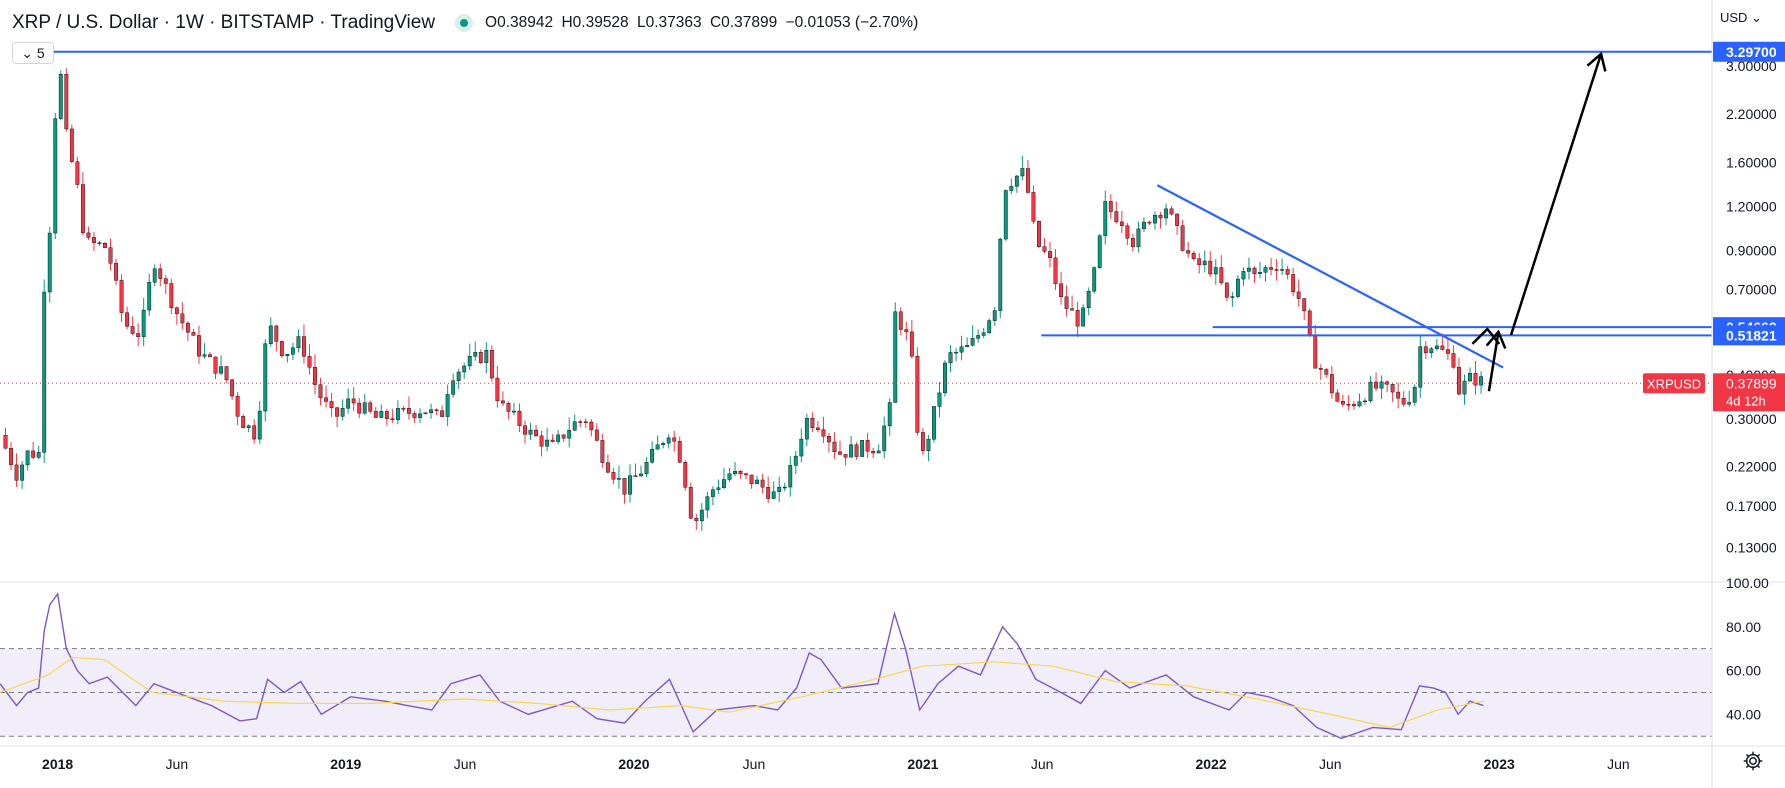 This screenshot has width=1785, height=788. I want to click on gear-icon, so click(1753, 761).